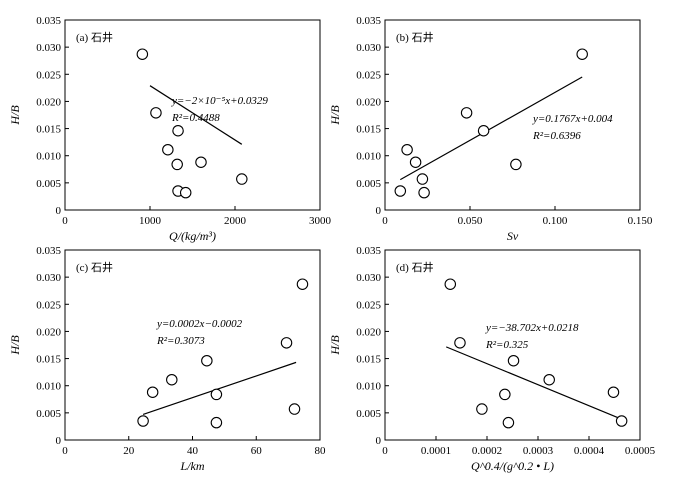  Describe the element at coordinates (512, 466) in the screenshot. I see `x-axis-label: Q^0.4/(g^0.2 • L)` at that location.